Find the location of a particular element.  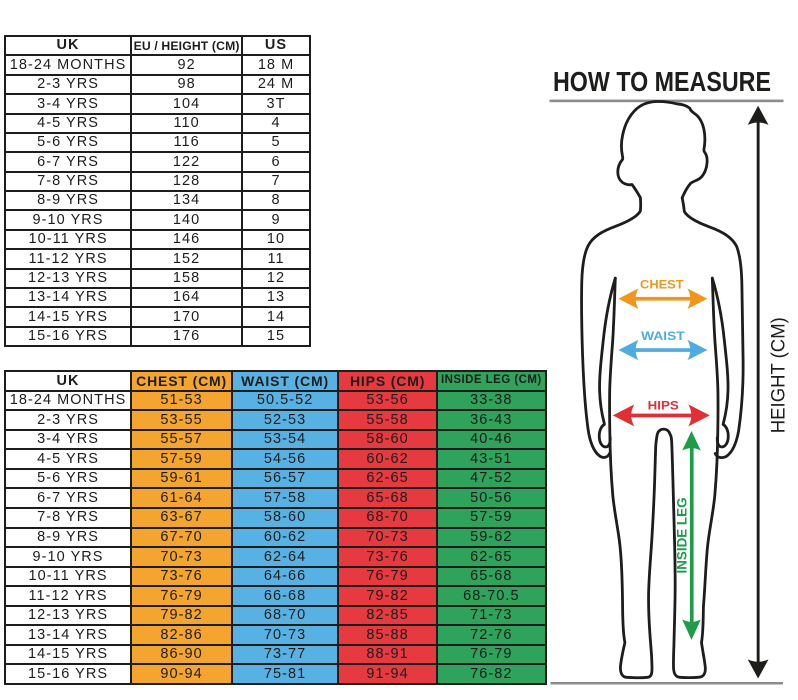

svg-text: INSIDE LEG is located at coordinates (681, 536).